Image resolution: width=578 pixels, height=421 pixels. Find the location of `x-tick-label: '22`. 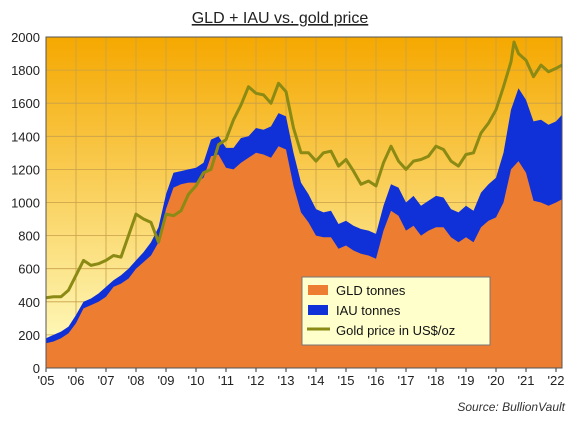

x-tick-label: '22 is located at coordinates (556, 380).